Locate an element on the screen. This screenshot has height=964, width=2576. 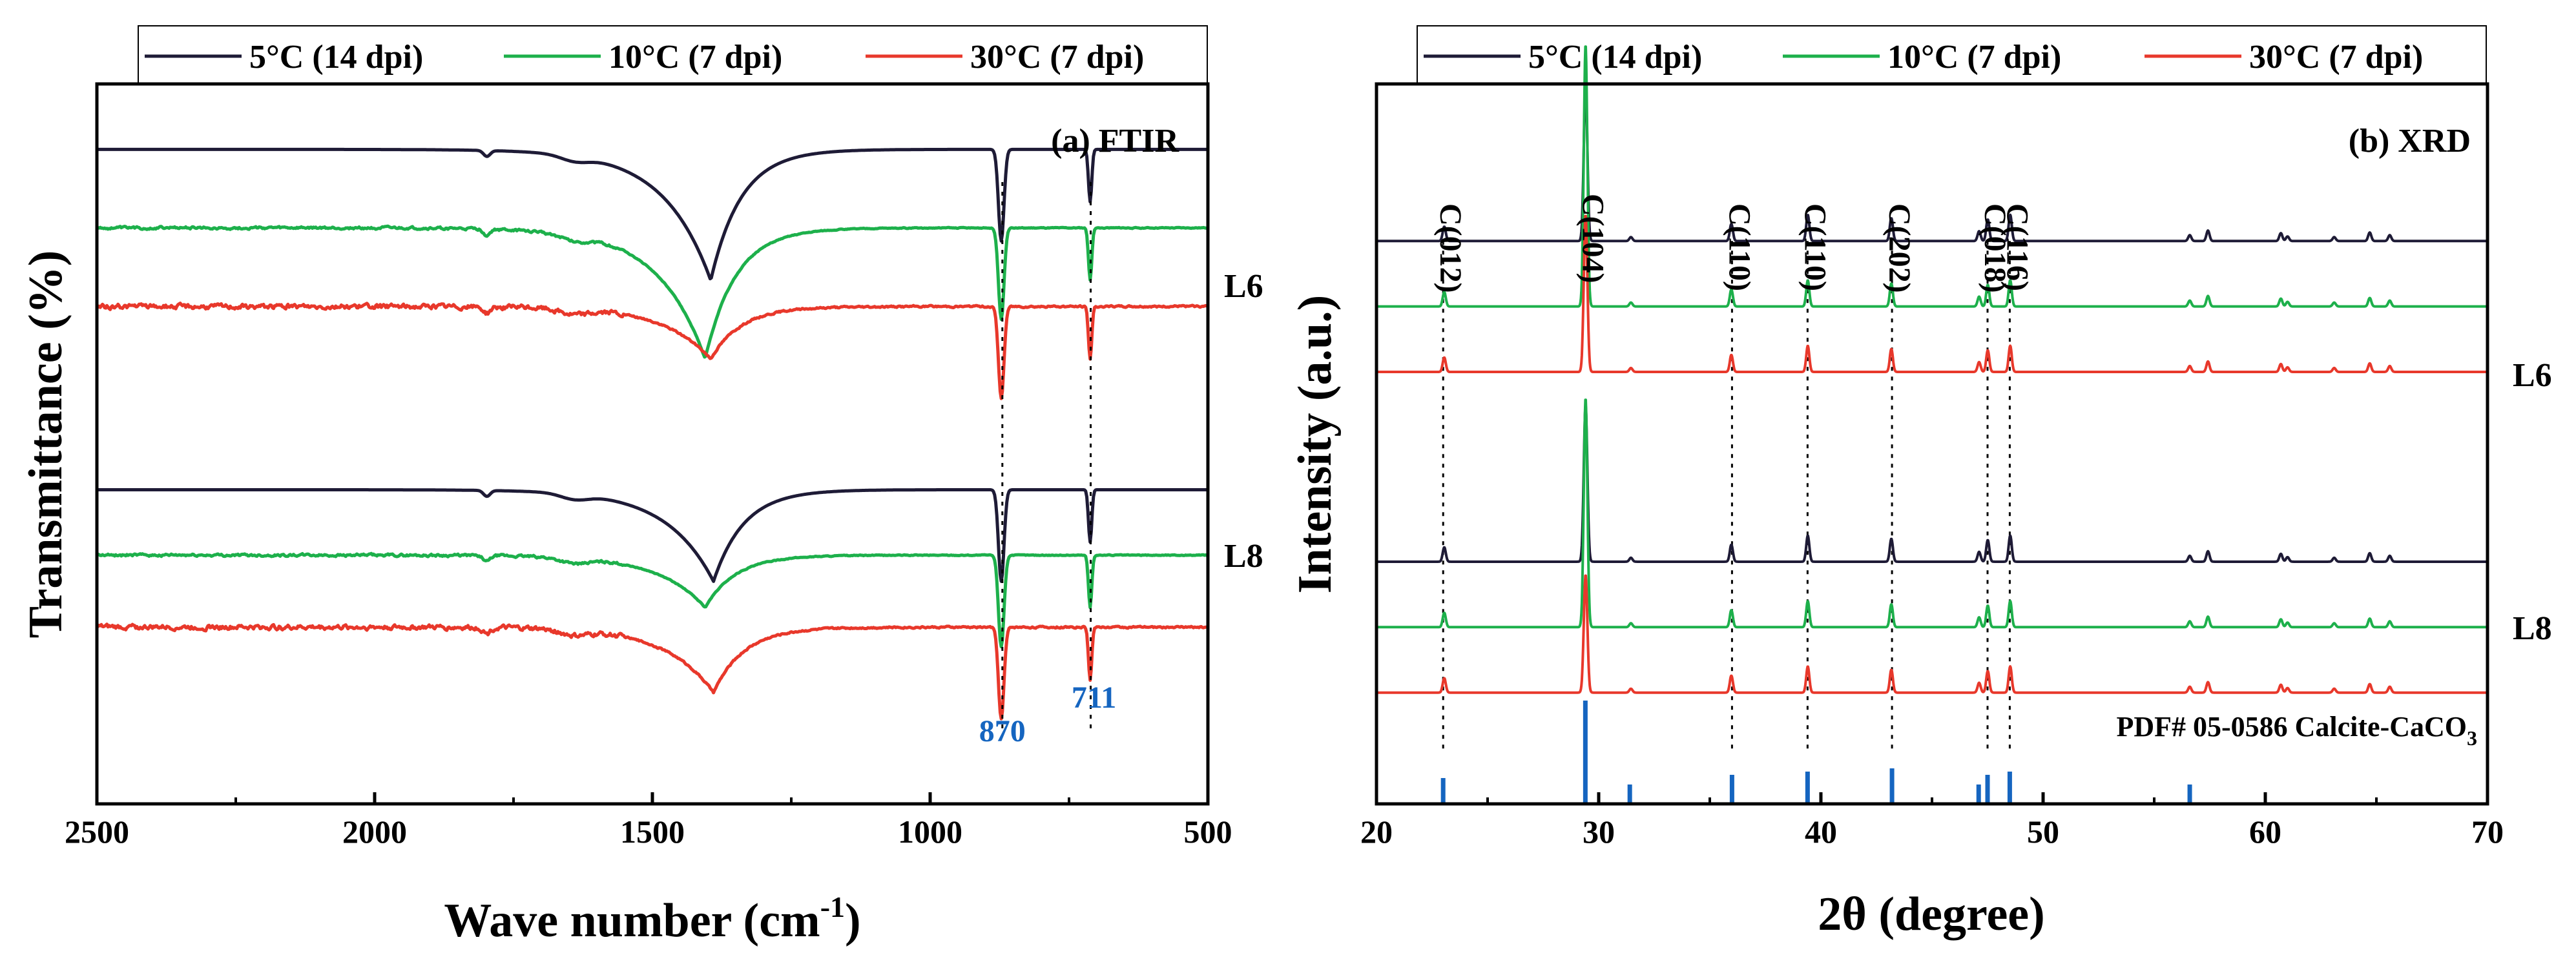
ftir-legend: 5°C (14 dpi) 10°C (7 dpi) 30°C (7 dpi) is located at coordinates (673, 55).